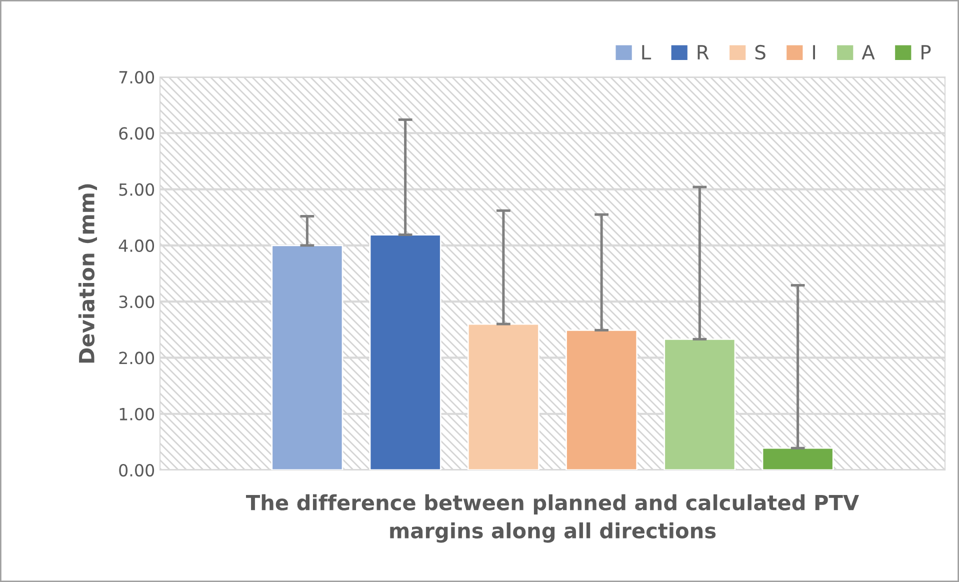  What do you see at coordinates (87, 273) in the screenshot?
I see `y-axis-title: Deviation (mm)` at bounding box center [87, 273].